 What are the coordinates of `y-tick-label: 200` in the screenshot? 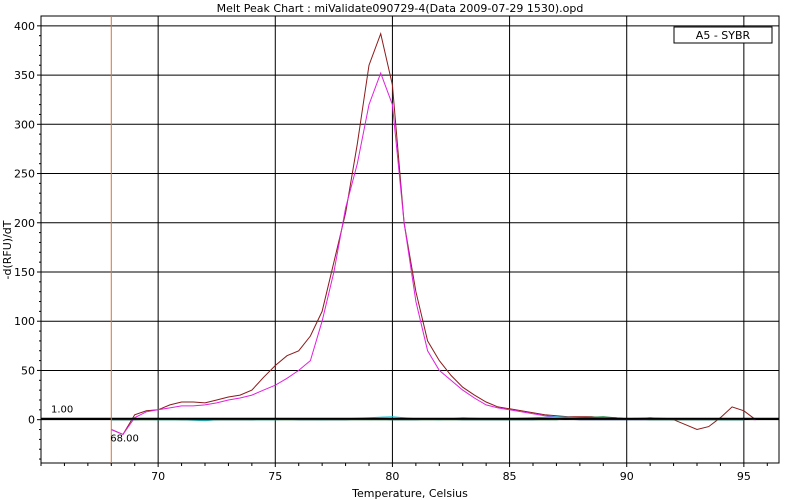 It's located at (24, 223).